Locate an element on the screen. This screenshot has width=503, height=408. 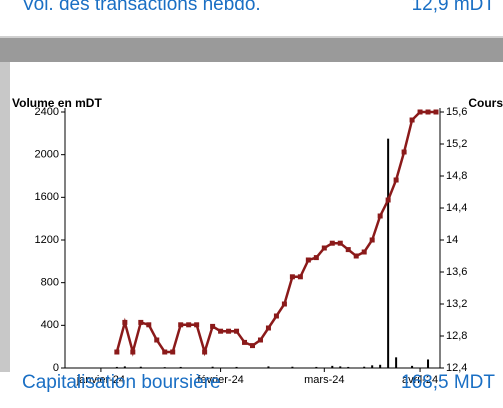
footer-row: Capitalisation boursière 168,5 MDT is located at coordinates (258, 383).